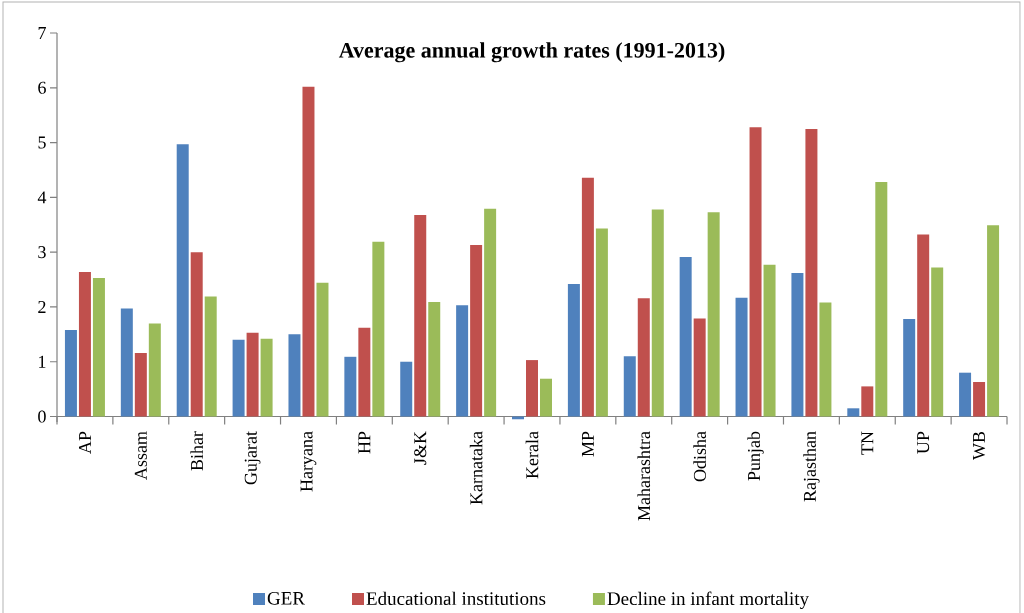 This screenshot has height=613, width=1024. What do you see at coordinates (85, 442) in the screenshot?
I see `x-tick-label: AP` at bounding box center [85, 442].